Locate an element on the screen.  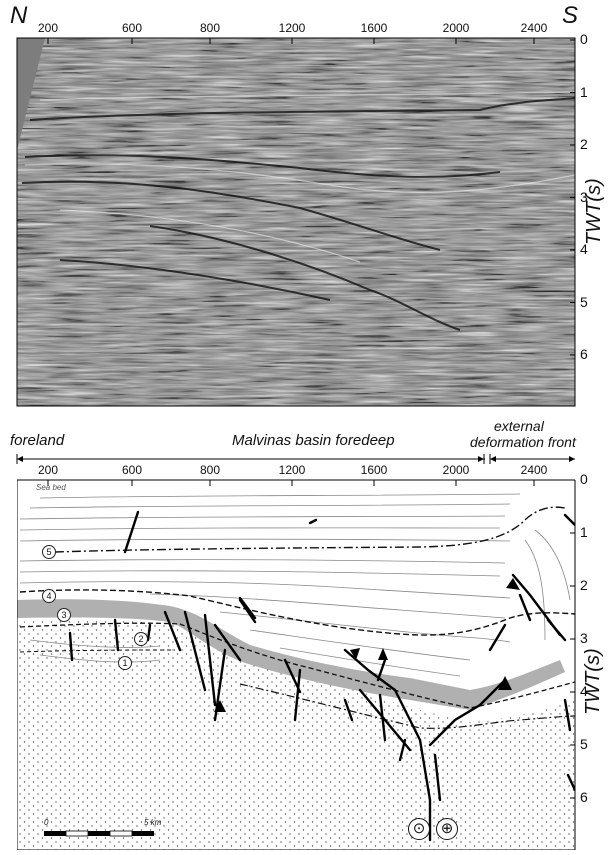
front-label-line2: deformation front is located at coordinates (523, 442).